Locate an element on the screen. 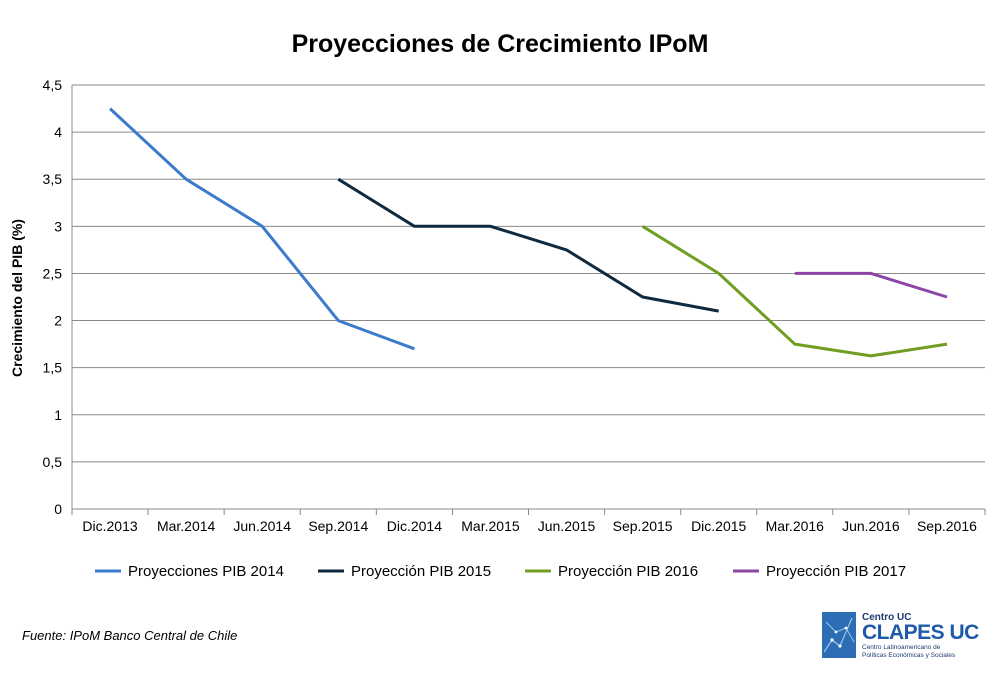 This screenshot has height=683, width=1000. x-tick-label: Dic.2013 is located at coordinates (109, 526).